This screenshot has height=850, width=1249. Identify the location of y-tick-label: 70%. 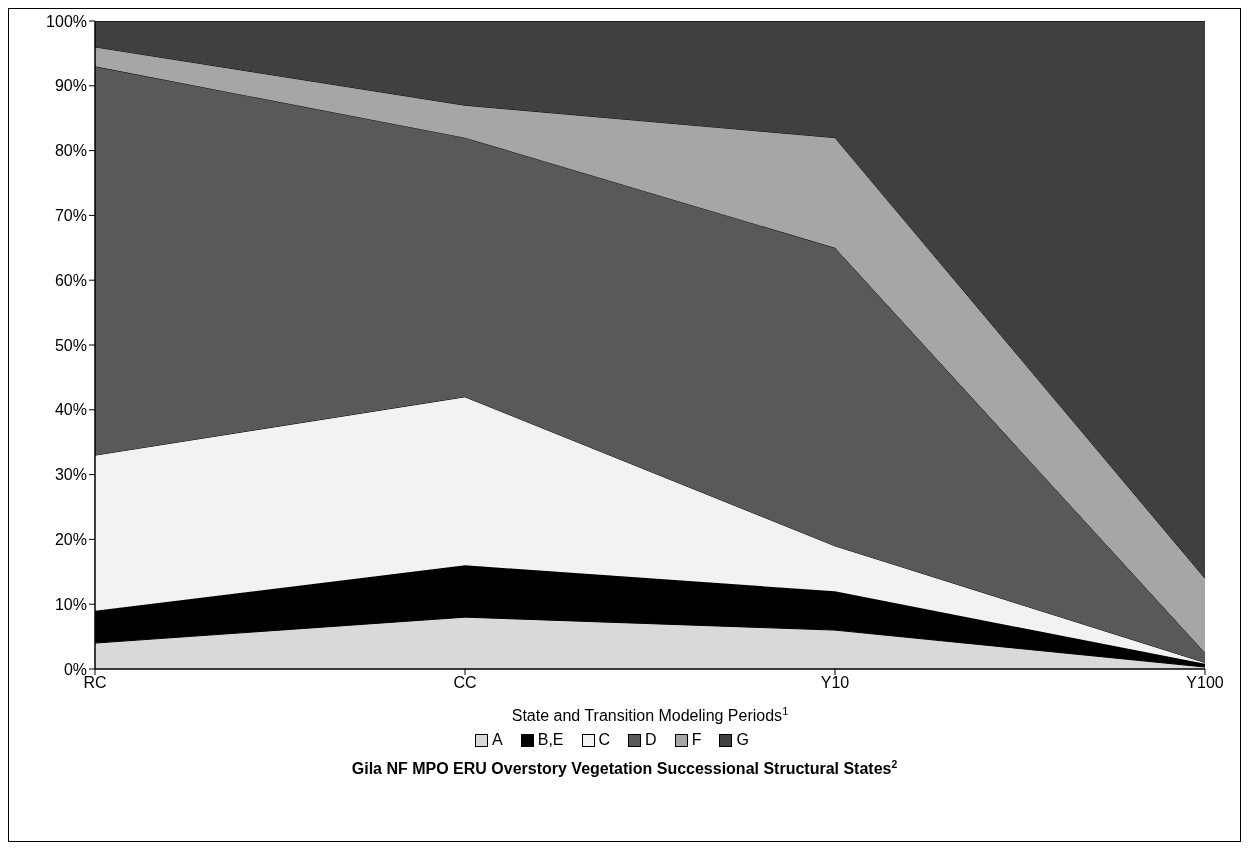
(70, 216).